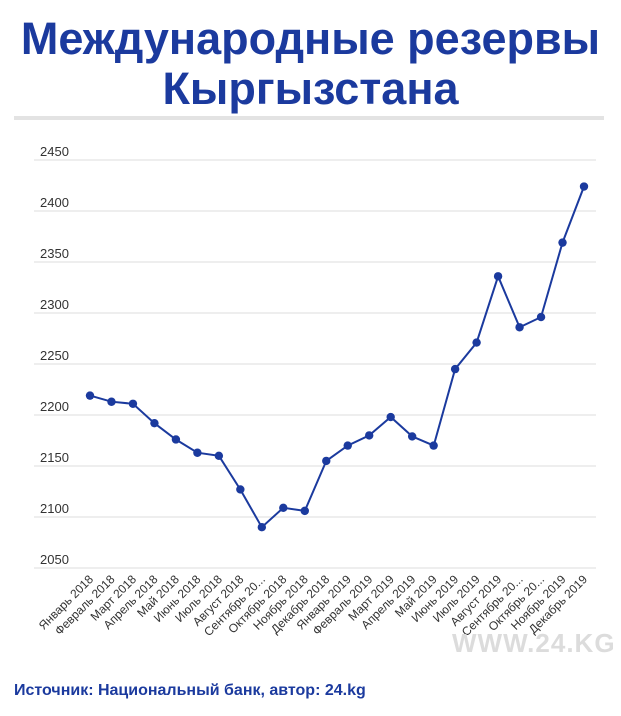 This screenshot has height=716, width=621. I want to click on y-tick-label: 2450, so click(54, 151).